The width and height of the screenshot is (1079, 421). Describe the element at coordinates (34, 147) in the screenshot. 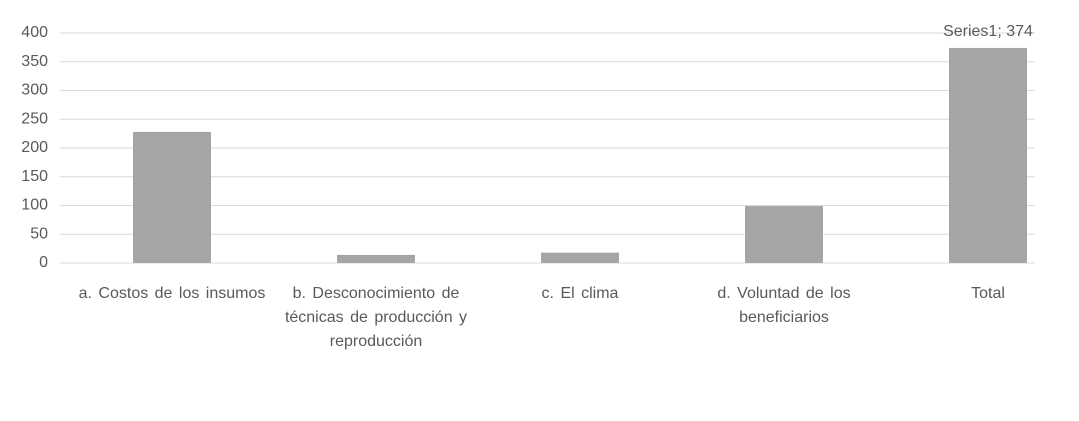

I see `y-tick-label: 200` at that location.